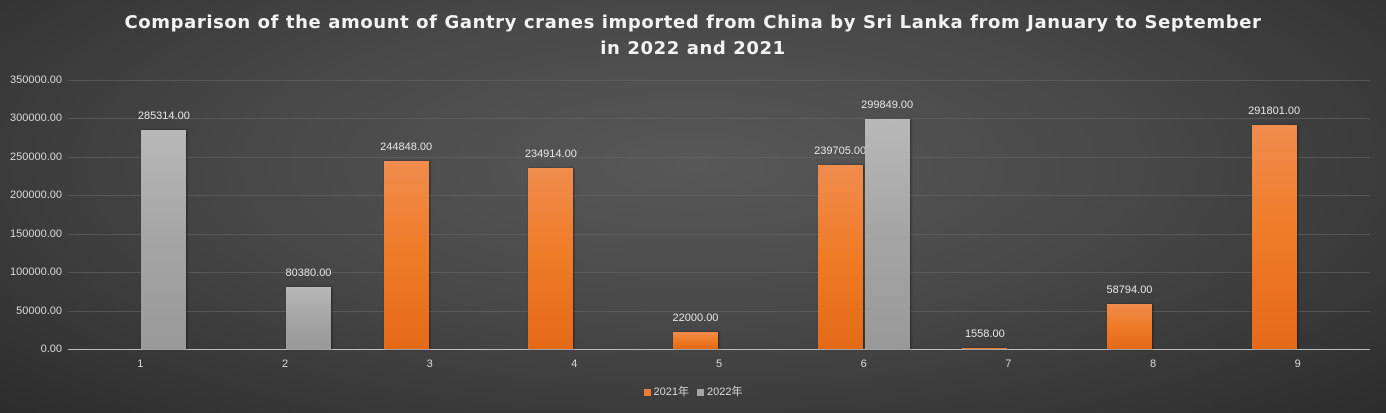 Image resolution: width=1386 pixels, height=413 pixels. I want to click on x-axis-line, so click(719, 349).